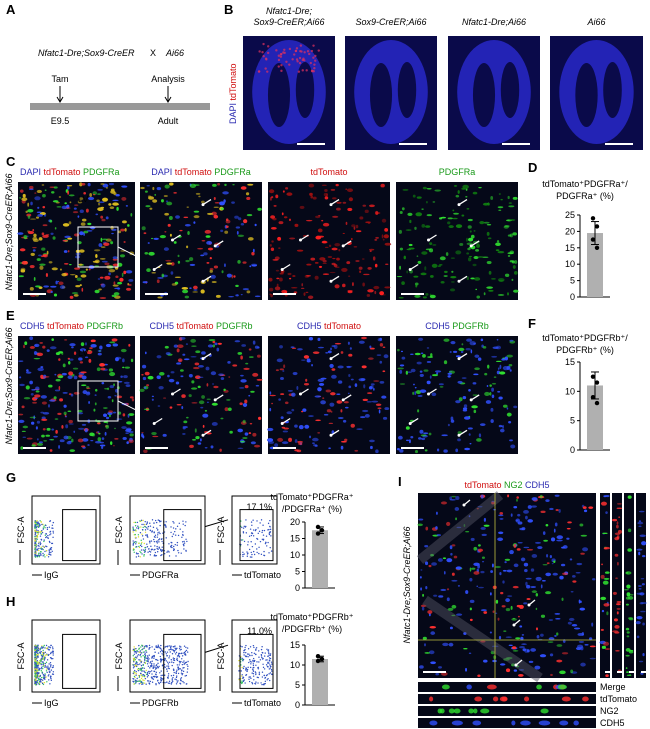  What do you see at coordinates (335, 432) in the screenshot?
I see `arrow` at bounding box center [335, 432].